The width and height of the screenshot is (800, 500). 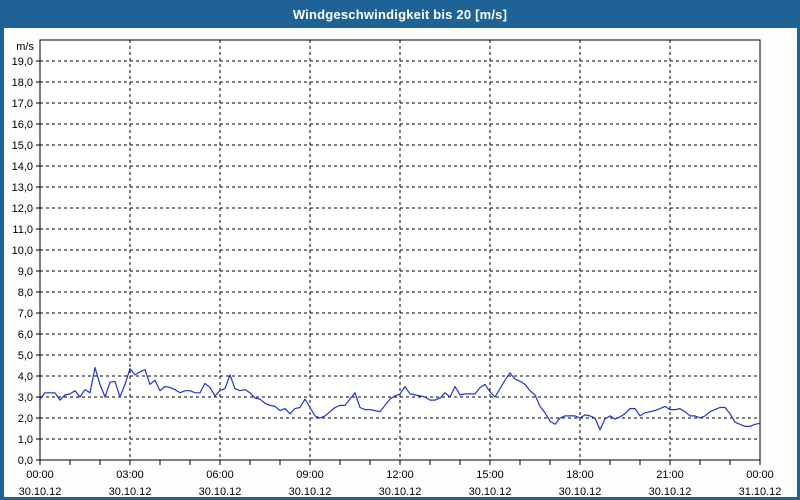 I want to click on window-title-bar: Windgeschwindigkeit bis 20 [m/s], so click(x=400, y=14).